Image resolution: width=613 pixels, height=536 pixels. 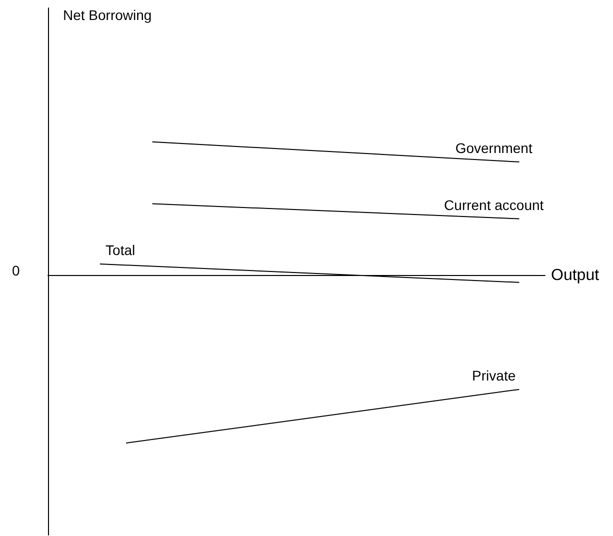 What do you see at coordinates (494, 204) in the screenshot?
I see `series-label: Current account` at bounding box center [494, 204].